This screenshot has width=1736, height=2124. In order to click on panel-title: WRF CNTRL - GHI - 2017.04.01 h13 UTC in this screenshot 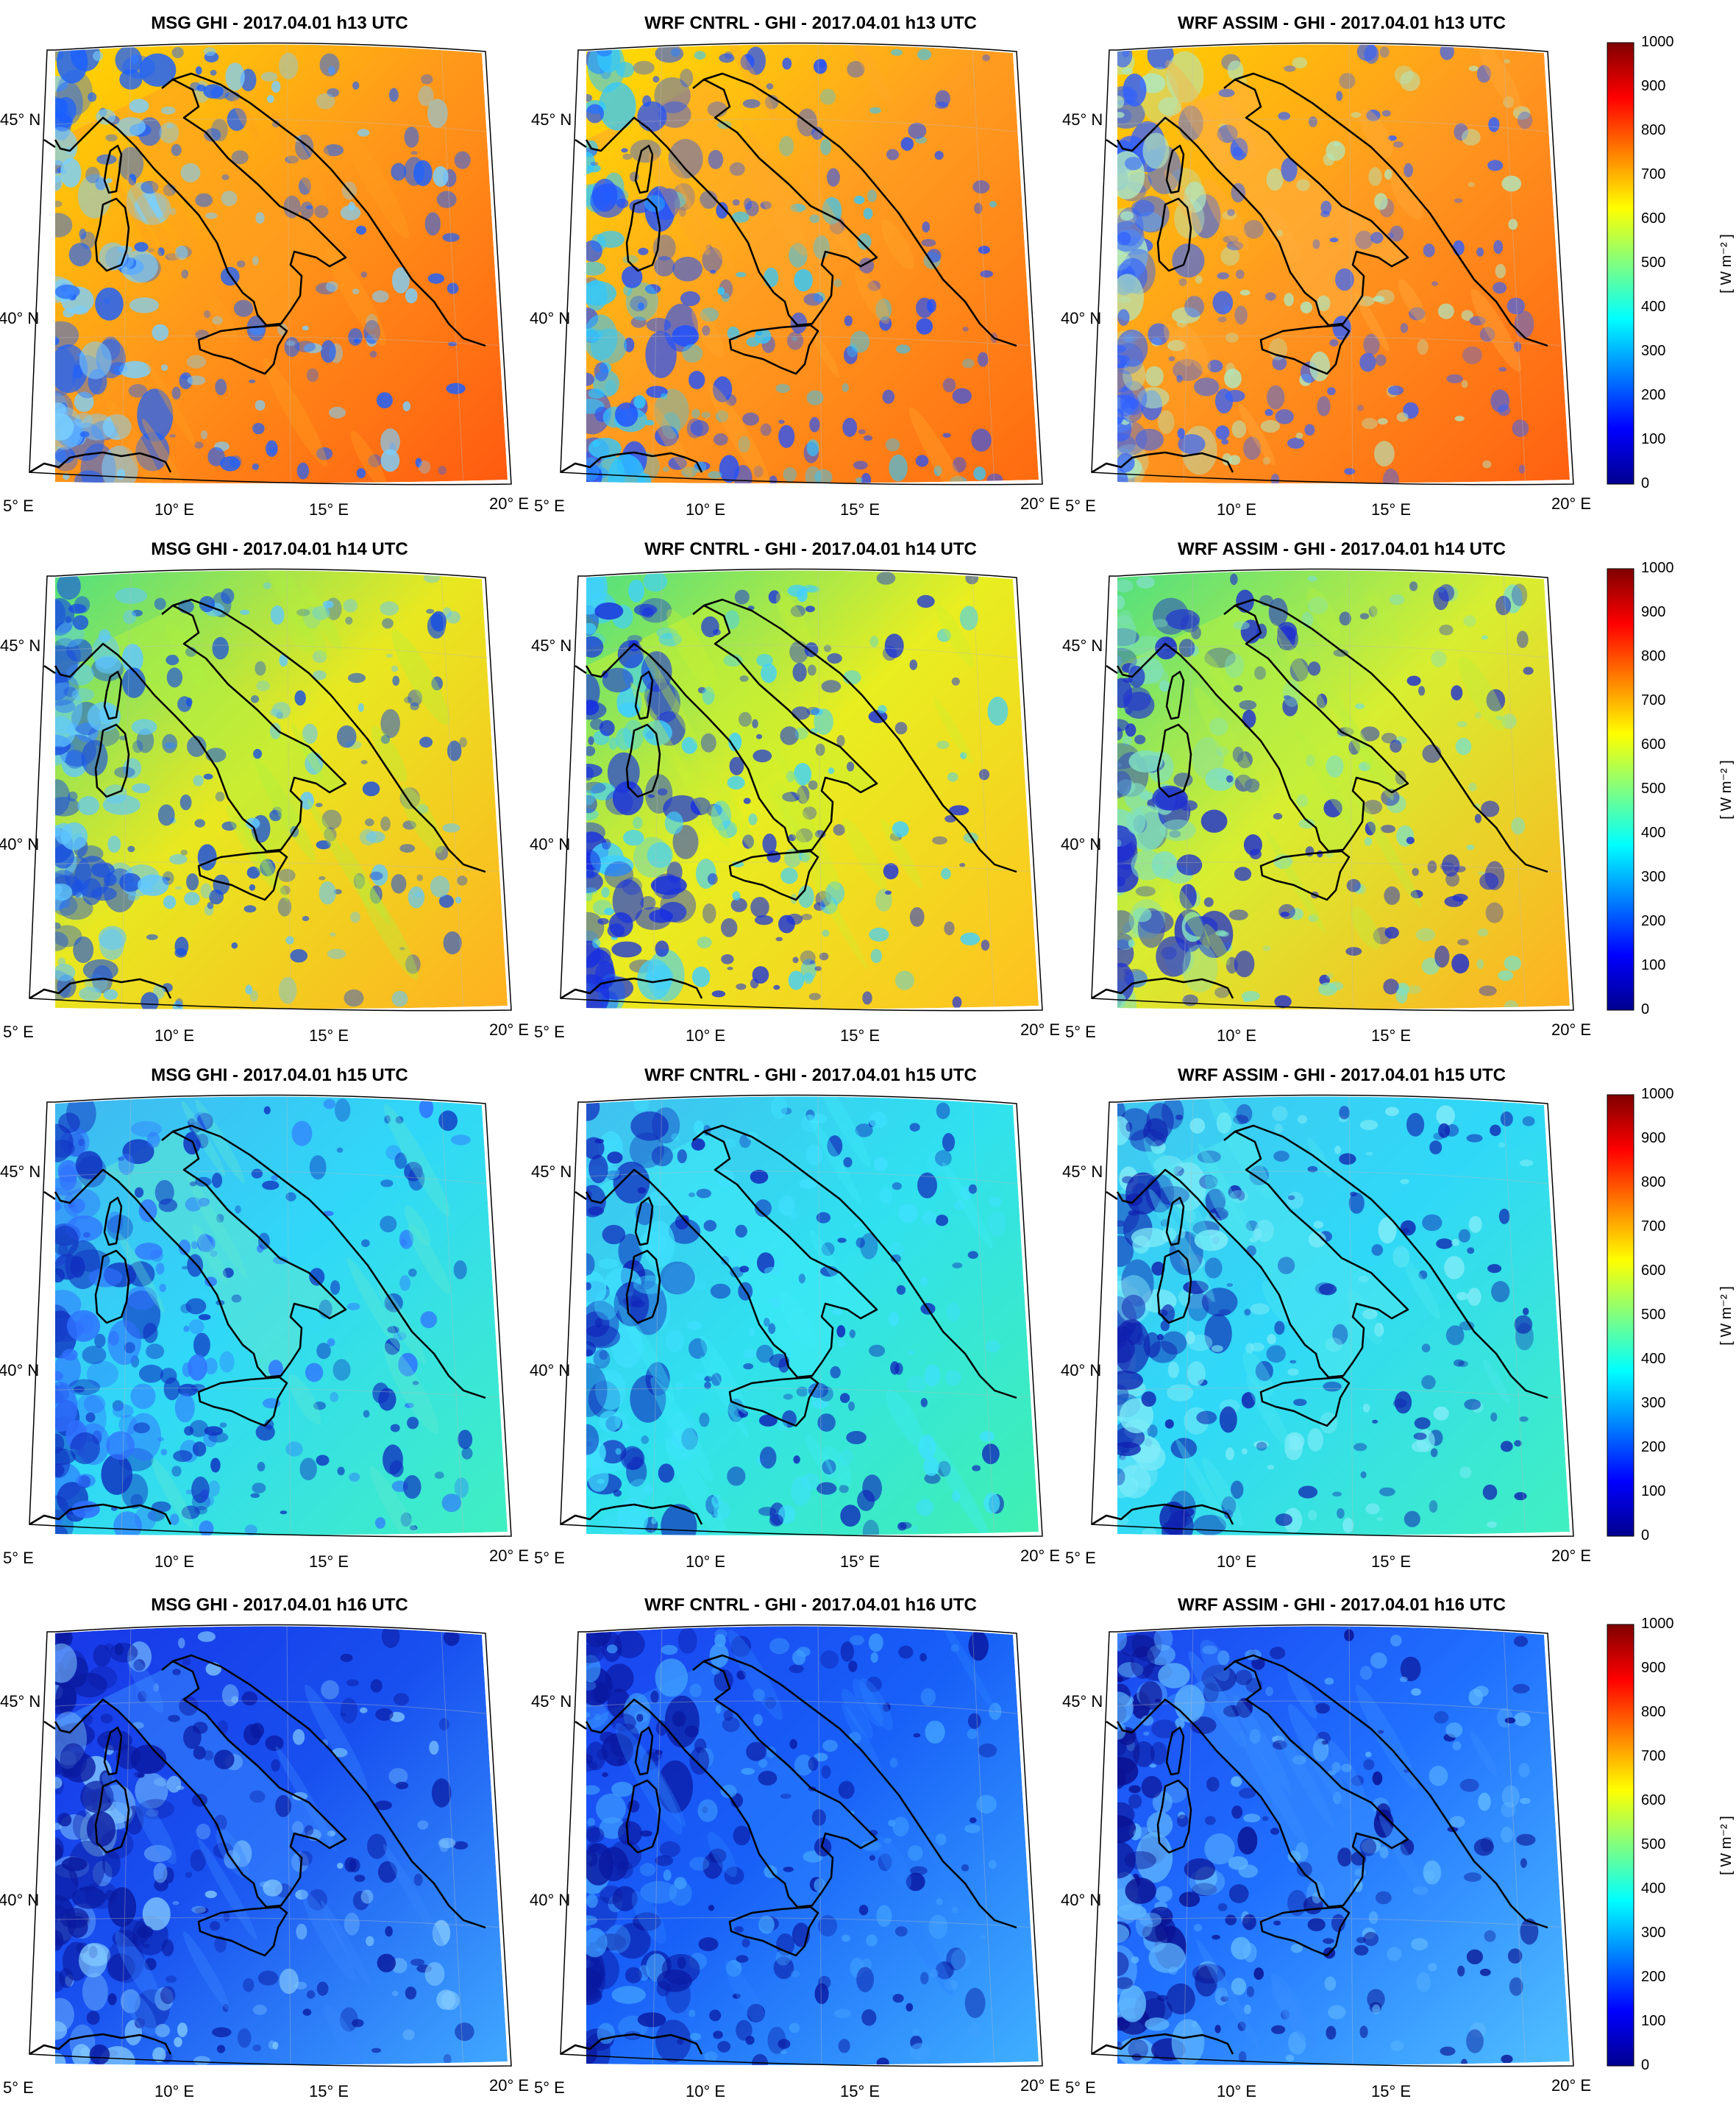, I will do `click(810, 23)`.